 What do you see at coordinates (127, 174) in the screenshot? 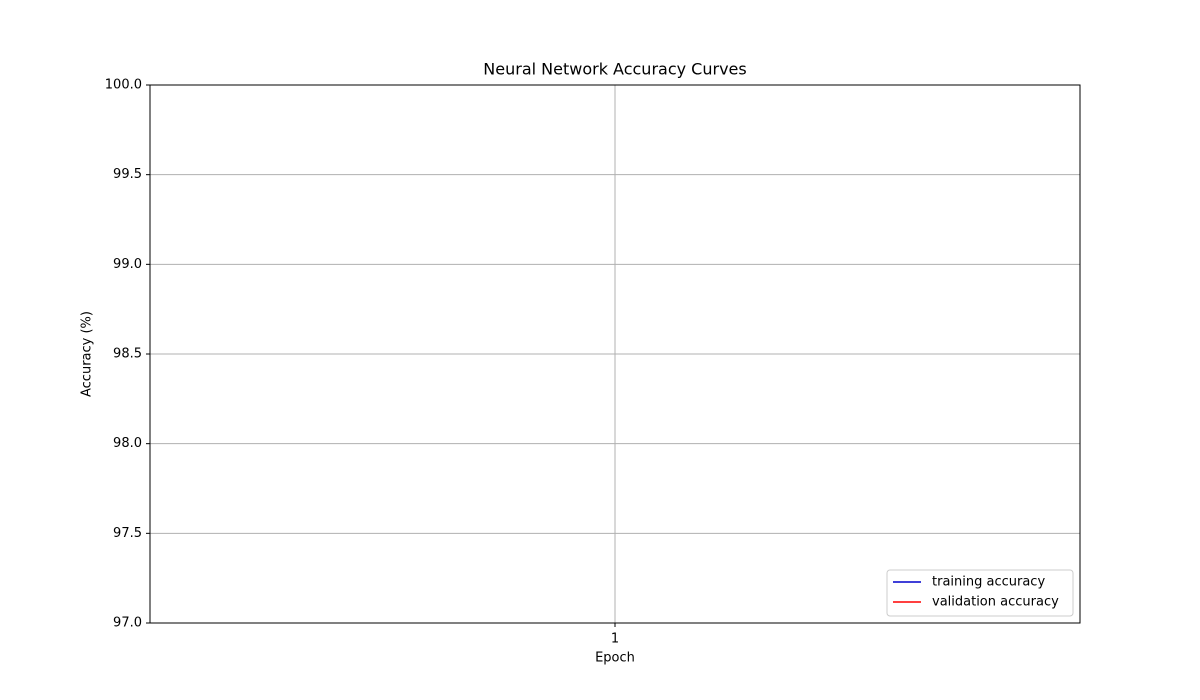
I see `y-tick-label: 99.5` at bounding box center [127, 174].